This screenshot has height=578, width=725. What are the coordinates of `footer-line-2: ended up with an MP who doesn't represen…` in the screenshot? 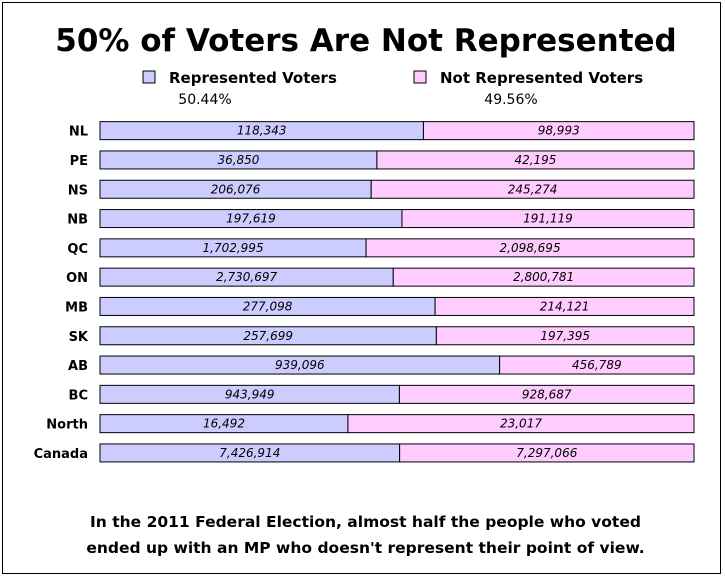 It's located at (365, 548).